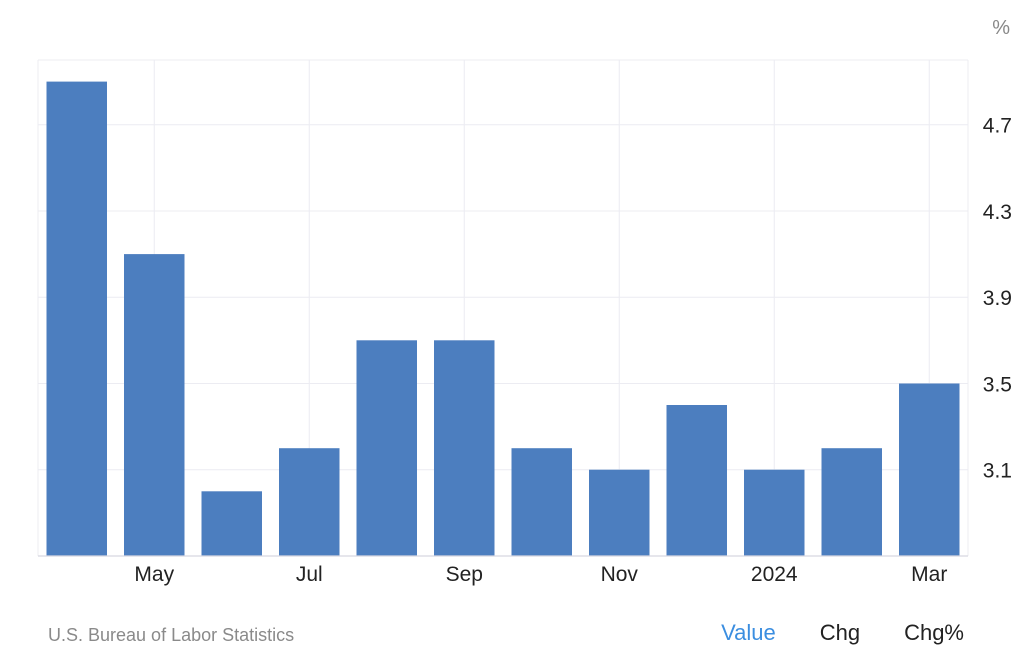 This screenshot has width=1024, height=654. Describe the element at coordinates (852, 502) in the screenshot. I see `bar-feb` at that location.